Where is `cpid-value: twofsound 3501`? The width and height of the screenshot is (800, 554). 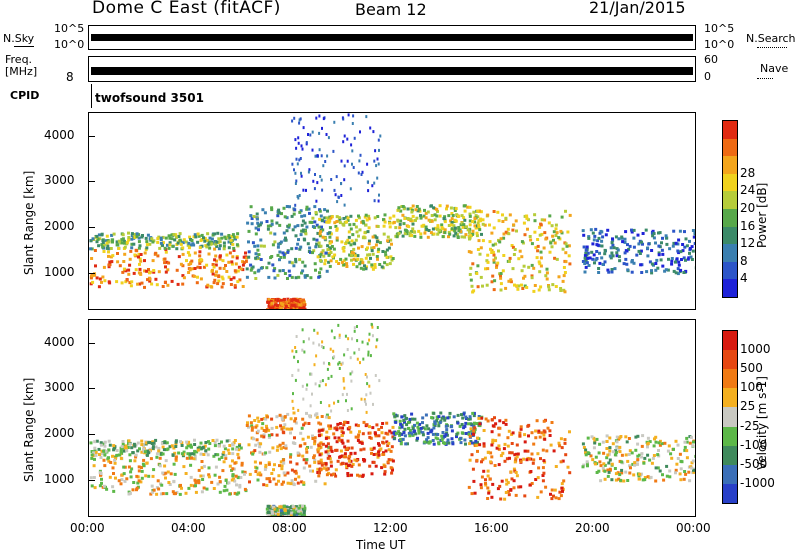 cpid-value: twofsound 3501 is located at coordinates (149, 98).